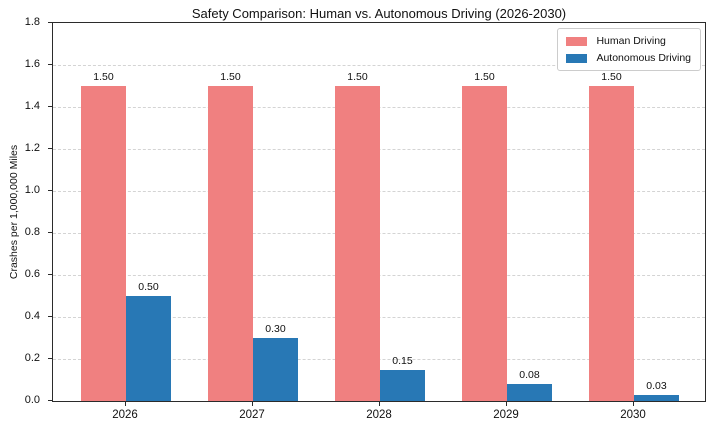 The width and height of the screenshot is (720, 432). I want to click on bar-human-driving-2026, so click(103, 243).